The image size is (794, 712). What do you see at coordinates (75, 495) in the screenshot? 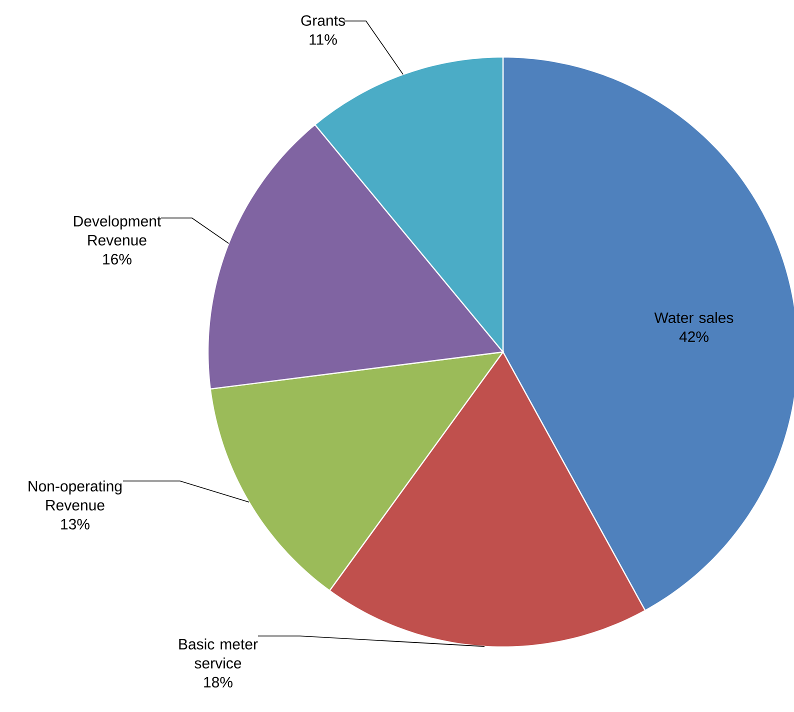
I see `slice-label: Non-operating Revenue` at bounding box center [75, 495].